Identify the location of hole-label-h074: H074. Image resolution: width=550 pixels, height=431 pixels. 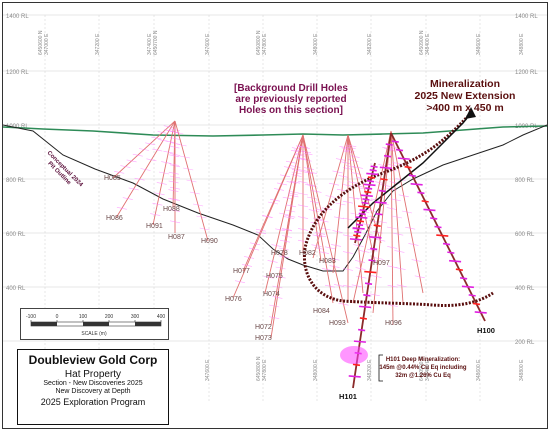
(271, 294).